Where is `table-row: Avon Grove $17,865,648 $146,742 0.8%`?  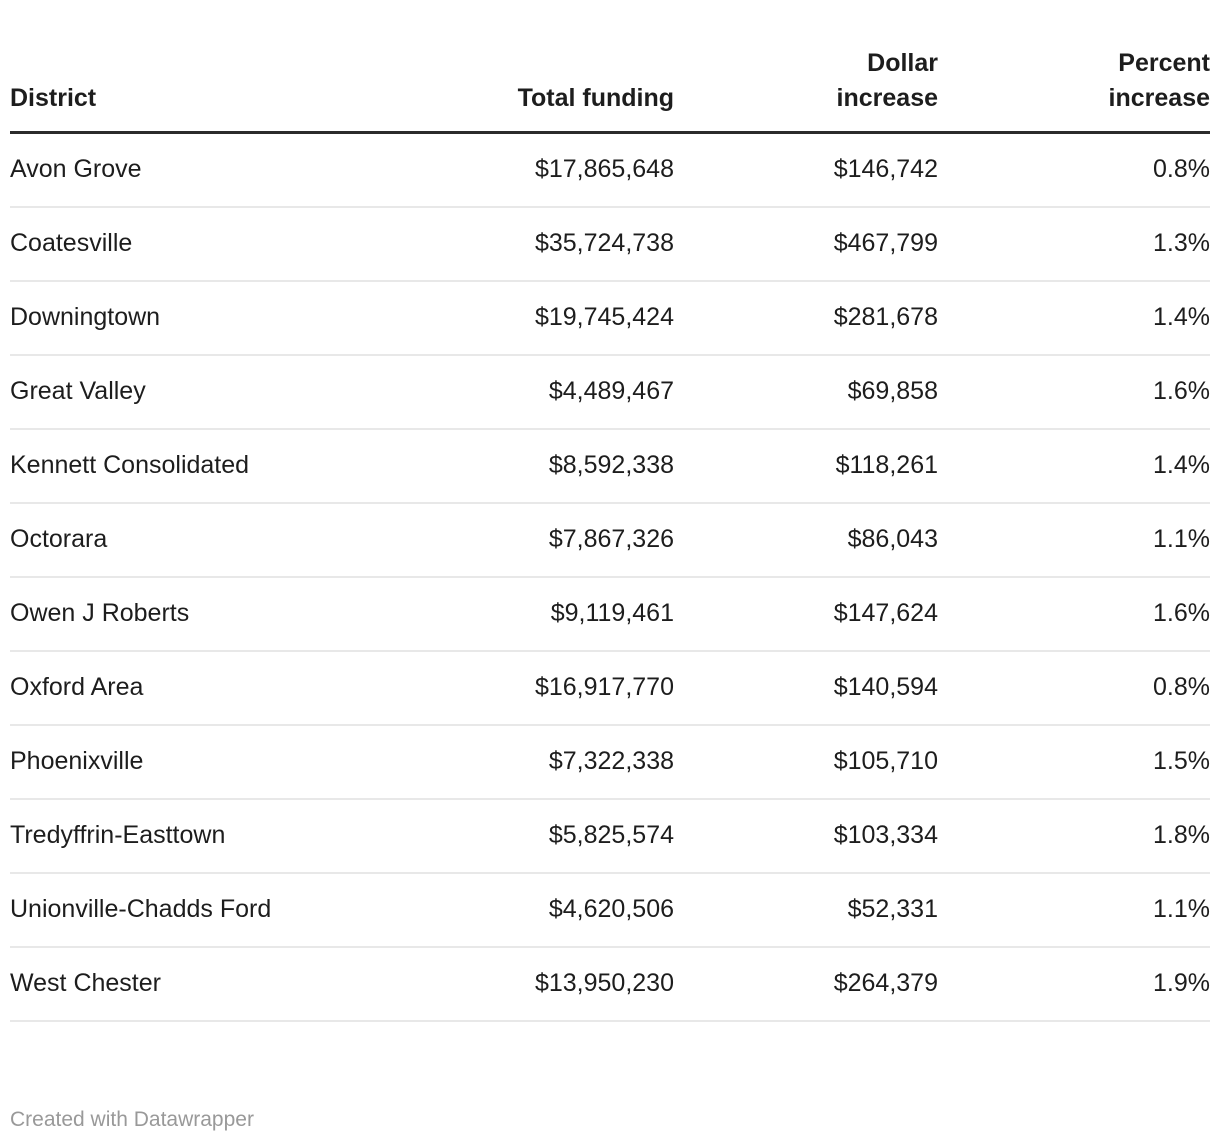 table-row: Avon Grove $17,865,648 $146,742 0.8% is located at coordinates (610, 170).